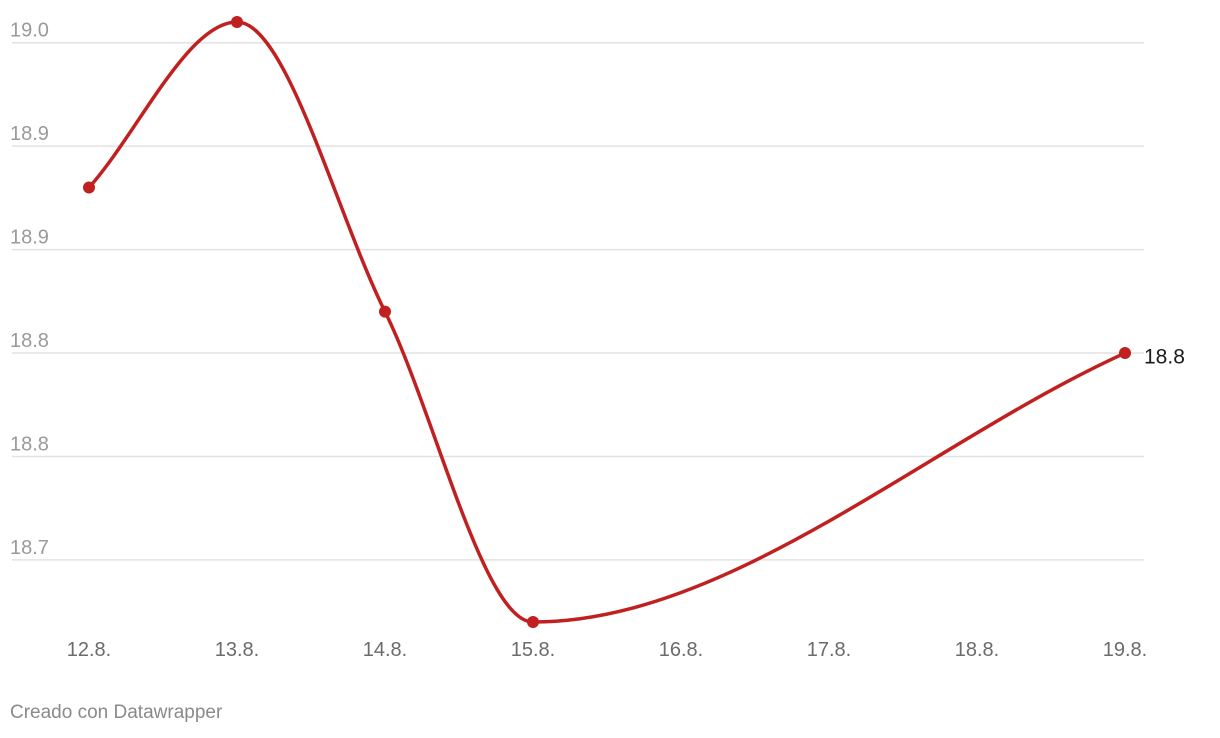  I want to click on x-tick-label: 16.8., so click(681, 650).